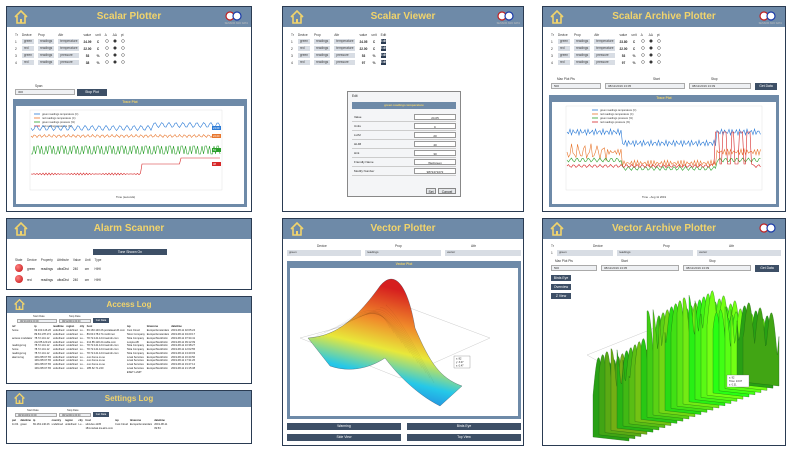 This screenshot has width=800, height=456. I want to click on field-input: 30, so click(435, 153).